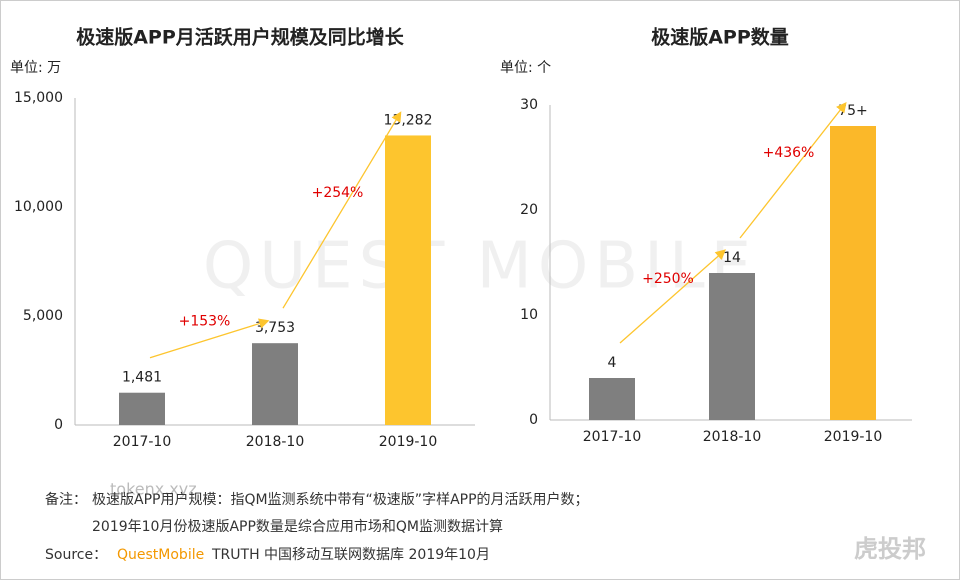  What do you see at coordinates (338, 193) in the screenshot?
I see `growth-label: +254%` at bounding box center [338, 193].